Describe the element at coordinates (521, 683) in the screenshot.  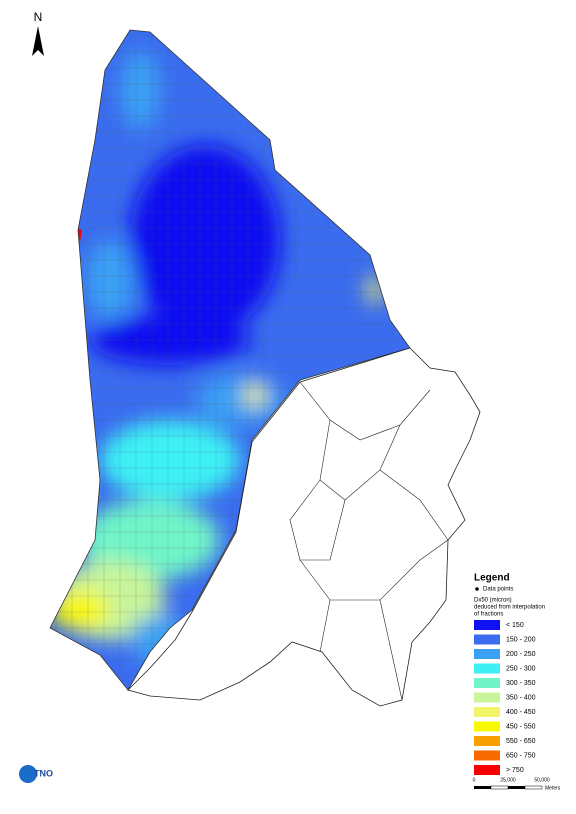
I see `legend-label: 300 - 350` at that location.